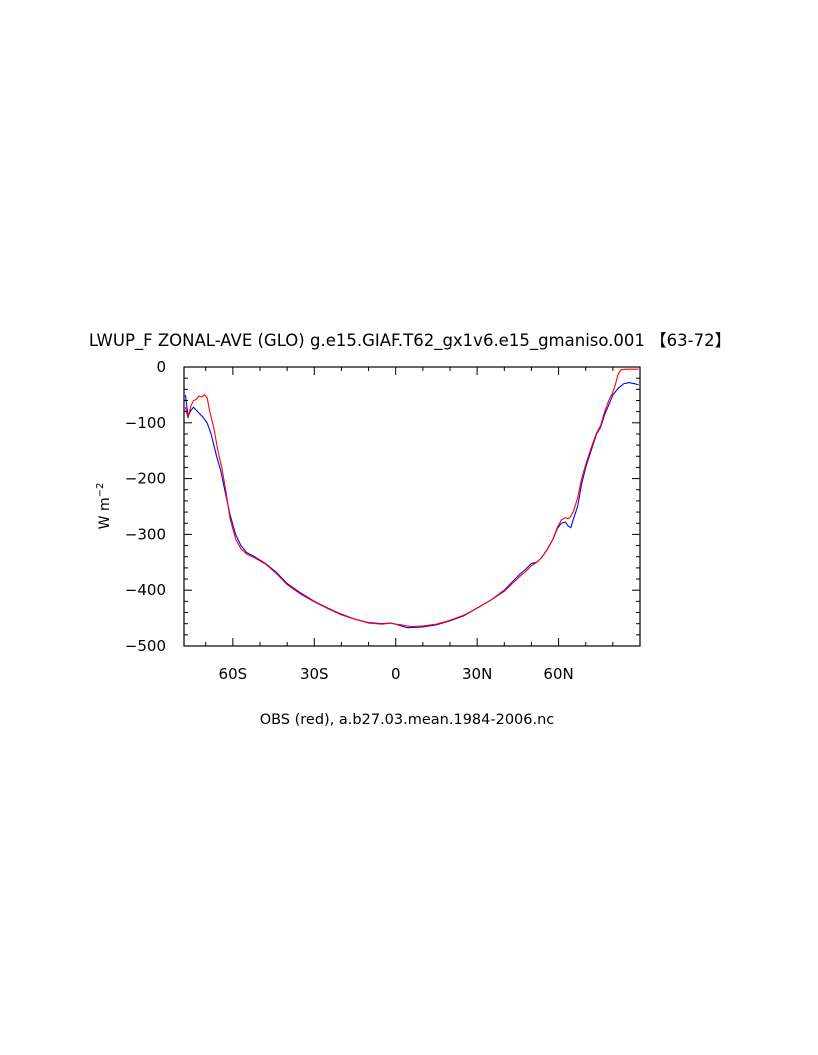 The image size is (818, 1055). I want to click on x-tick-label: 0, so click(396, 674).